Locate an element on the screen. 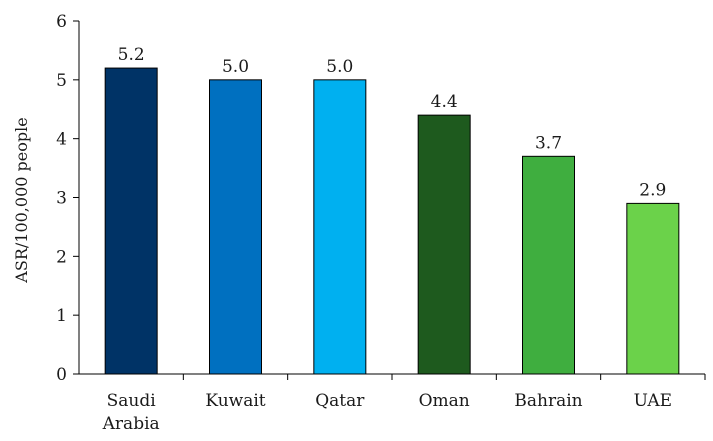 Image resolution: width=713 pixels, height=441 pixels. x-tick-label: Bahrain is located at coordinates (548, 401).